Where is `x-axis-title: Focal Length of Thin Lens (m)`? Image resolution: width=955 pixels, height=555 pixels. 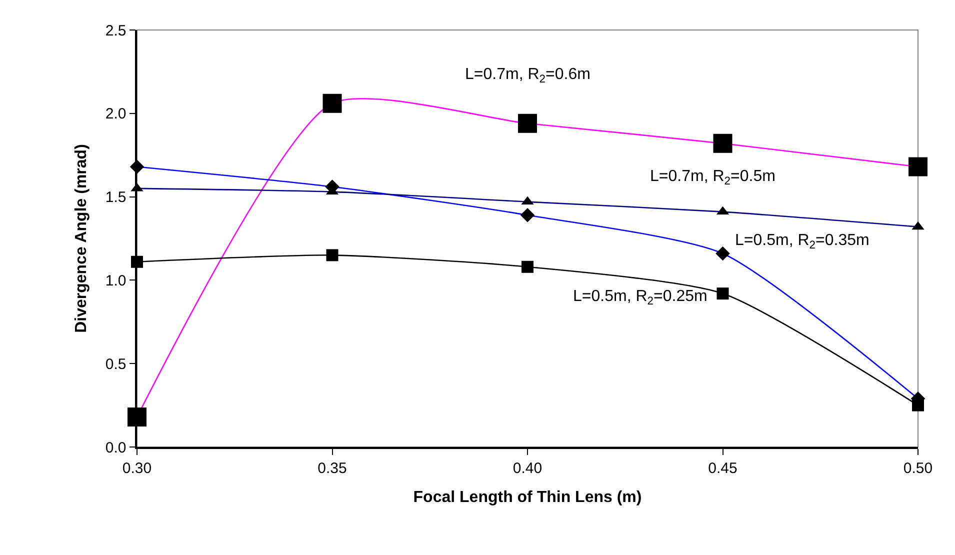
x-axis-title: Focal Length of Thin Lens (m) is located at coordinates (527, 497).